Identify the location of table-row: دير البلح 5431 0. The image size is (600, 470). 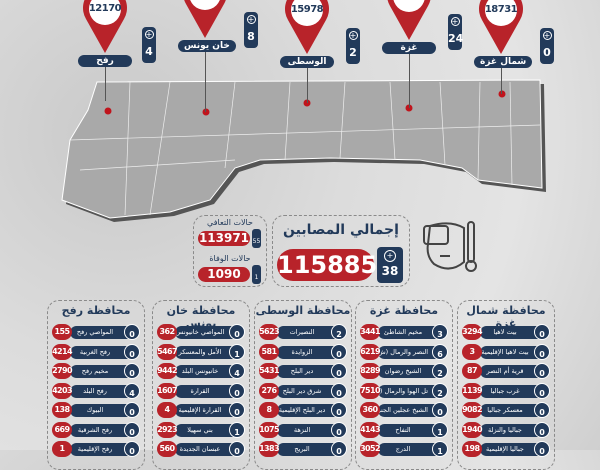
(303, 371).